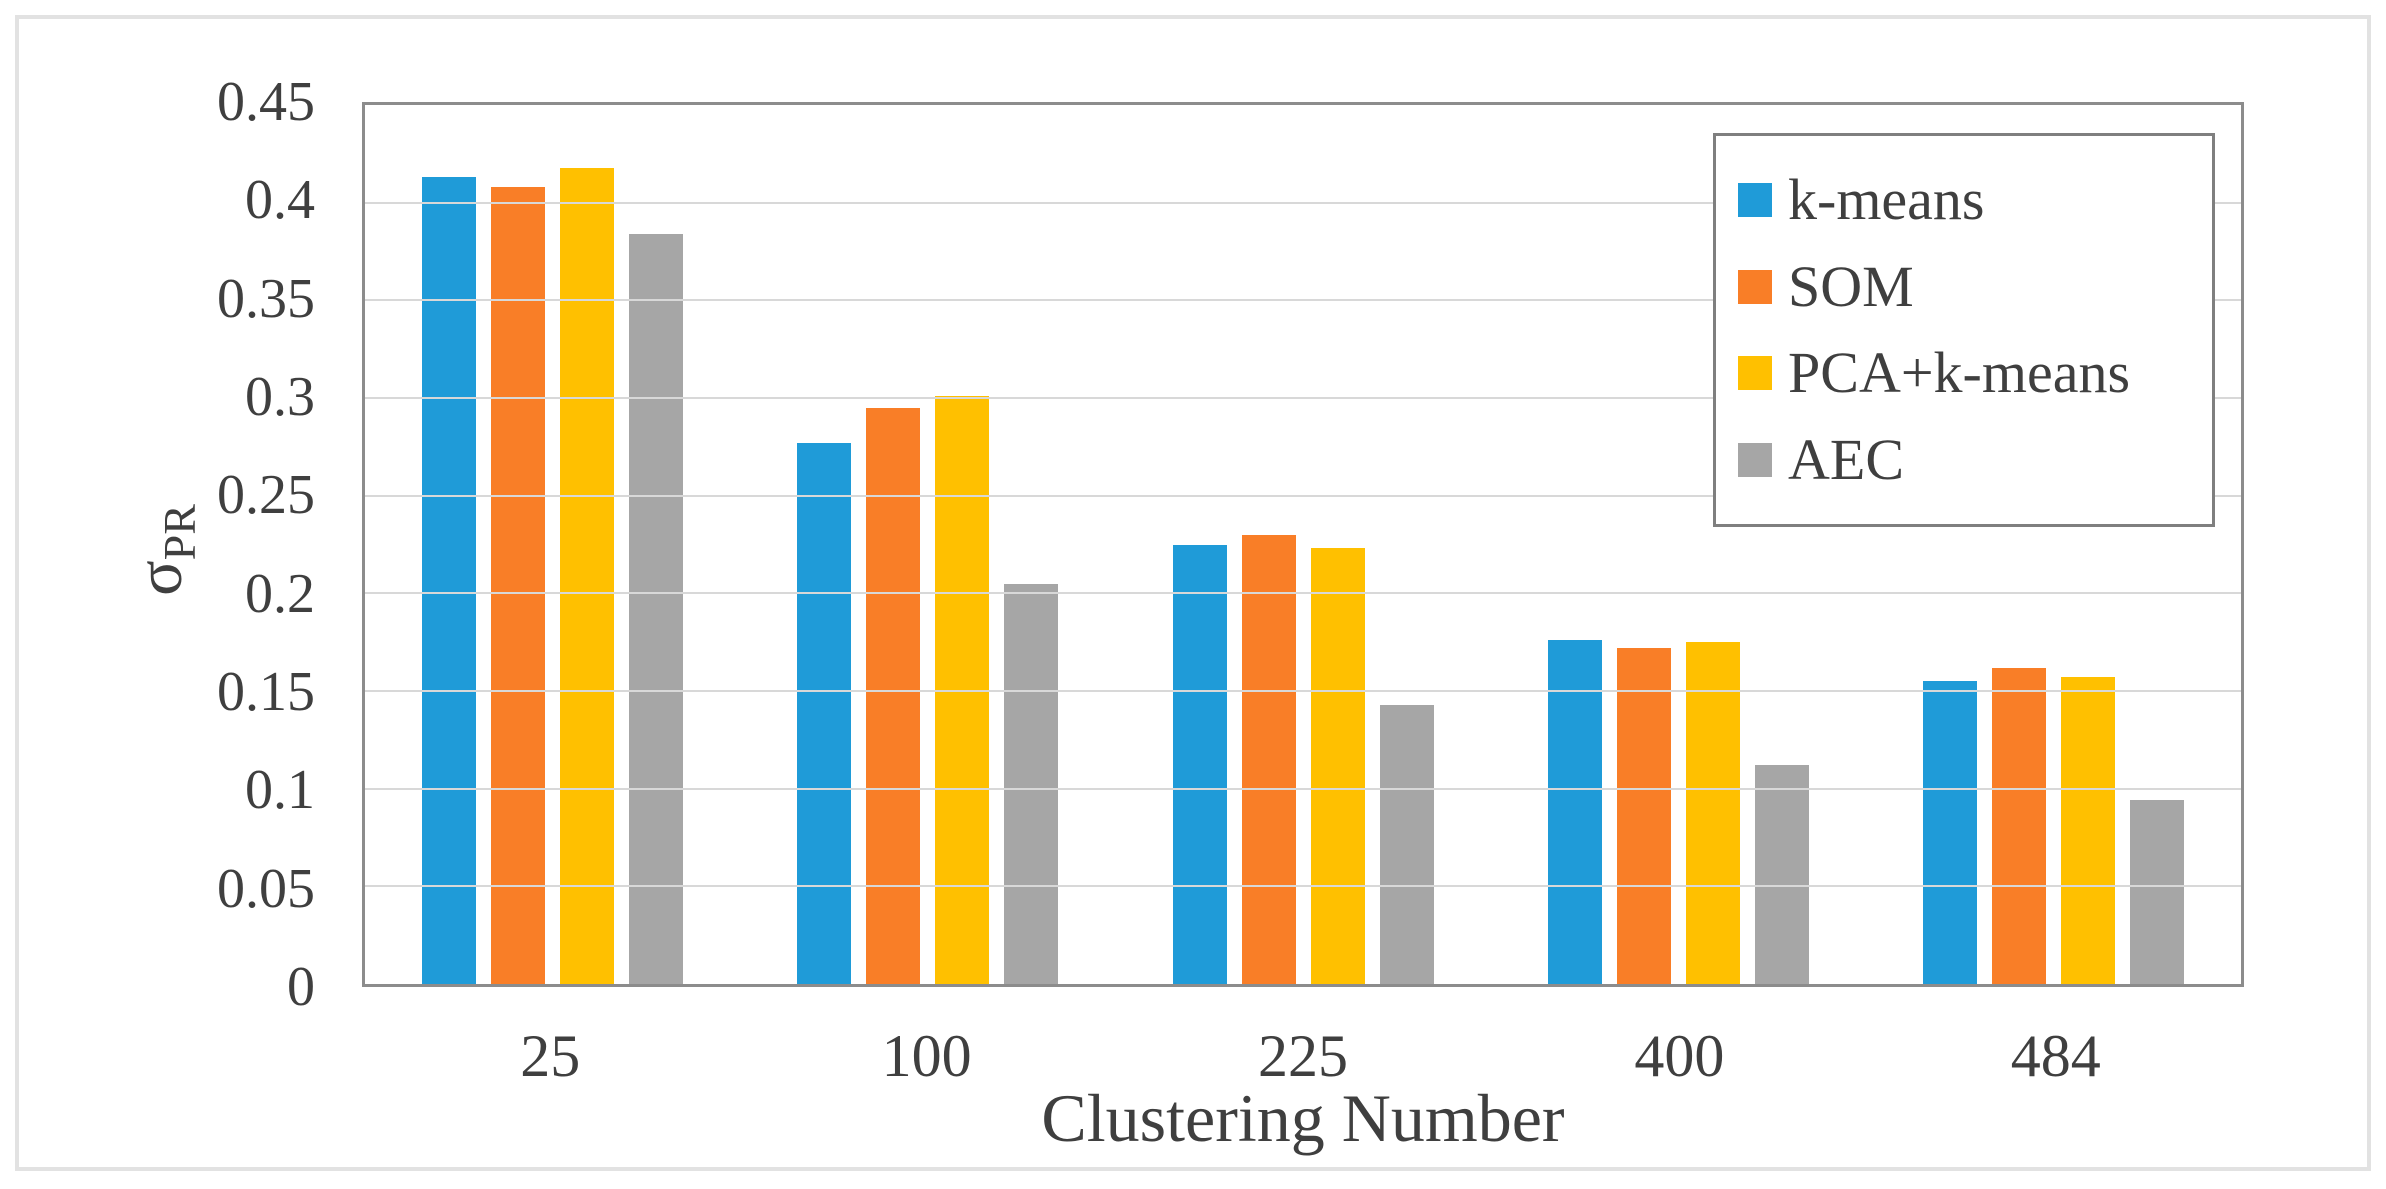 The image size is (2386, 1189). Describe the element at coordinates (1679, 1056) in the screenshot. I see `x-tick-400: 400` at that location.